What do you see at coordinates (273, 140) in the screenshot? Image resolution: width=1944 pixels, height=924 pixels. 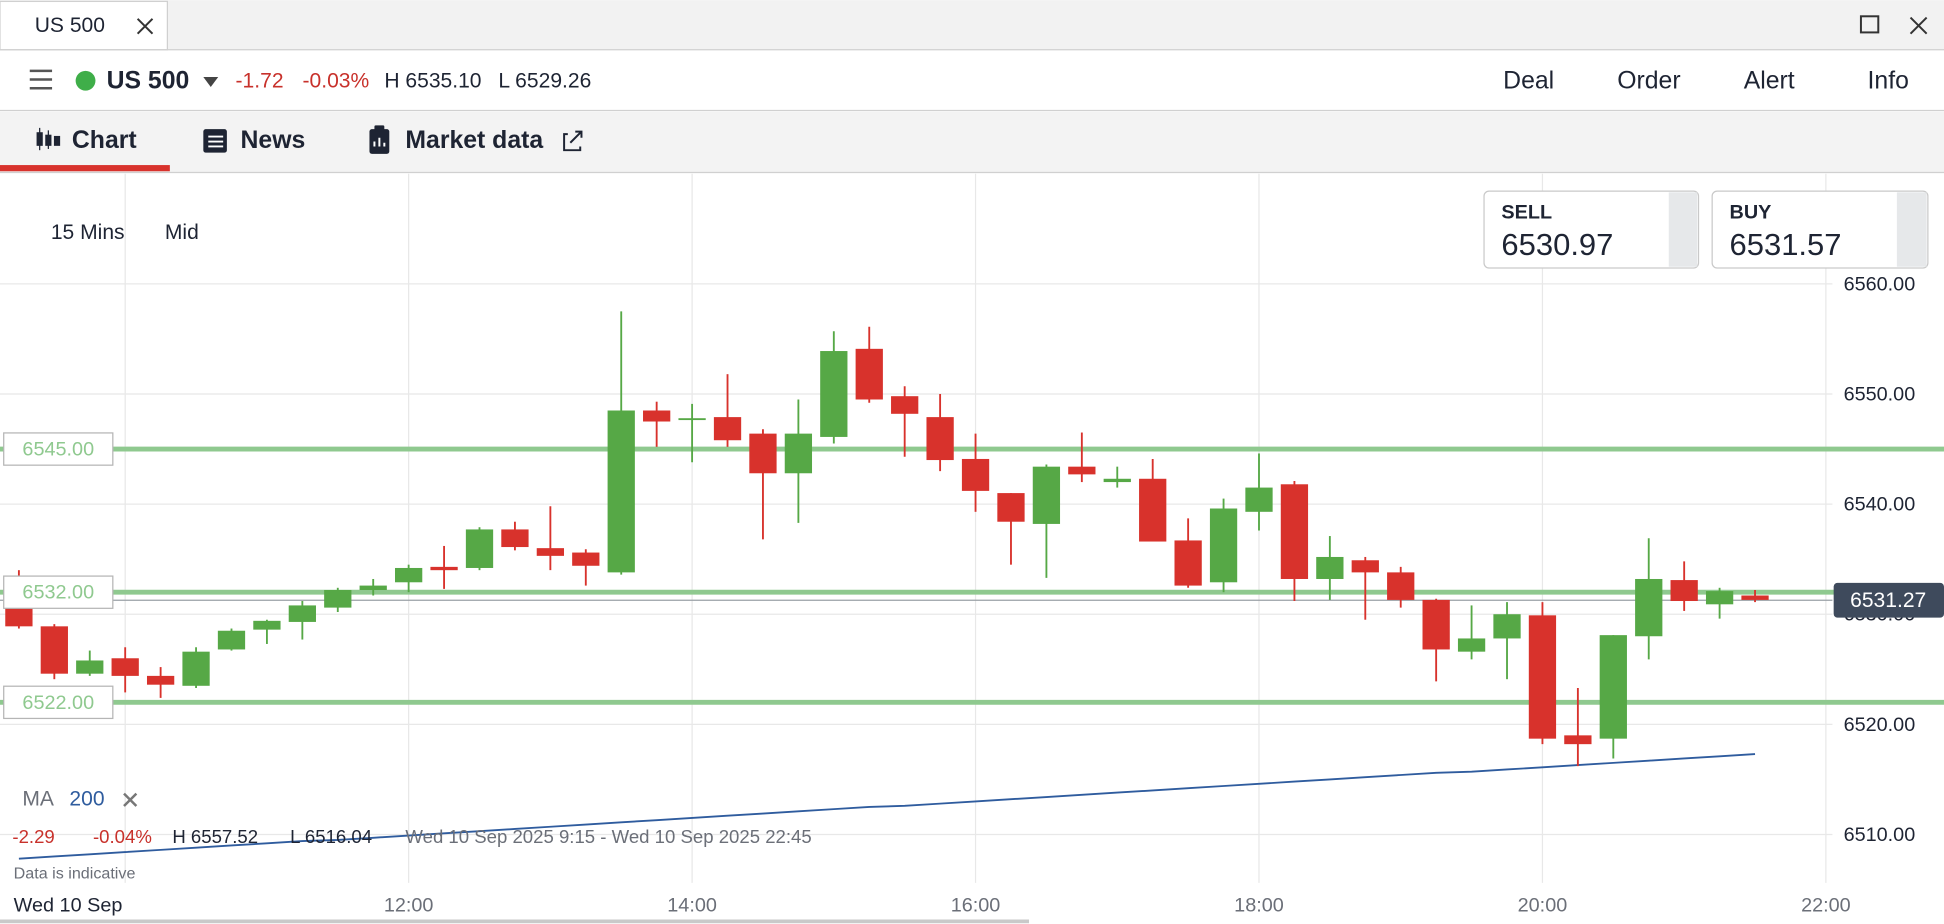 I see `news-tab: News` at bounding box center [273, 140].